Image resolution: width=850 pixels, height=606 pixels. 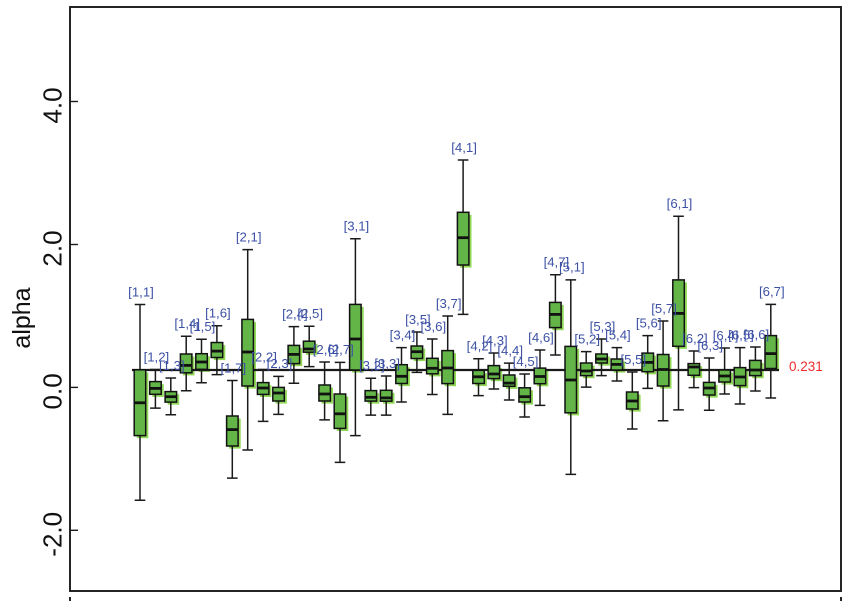 I want to click on svg-text: [1,6], so click(x=218, y=313).